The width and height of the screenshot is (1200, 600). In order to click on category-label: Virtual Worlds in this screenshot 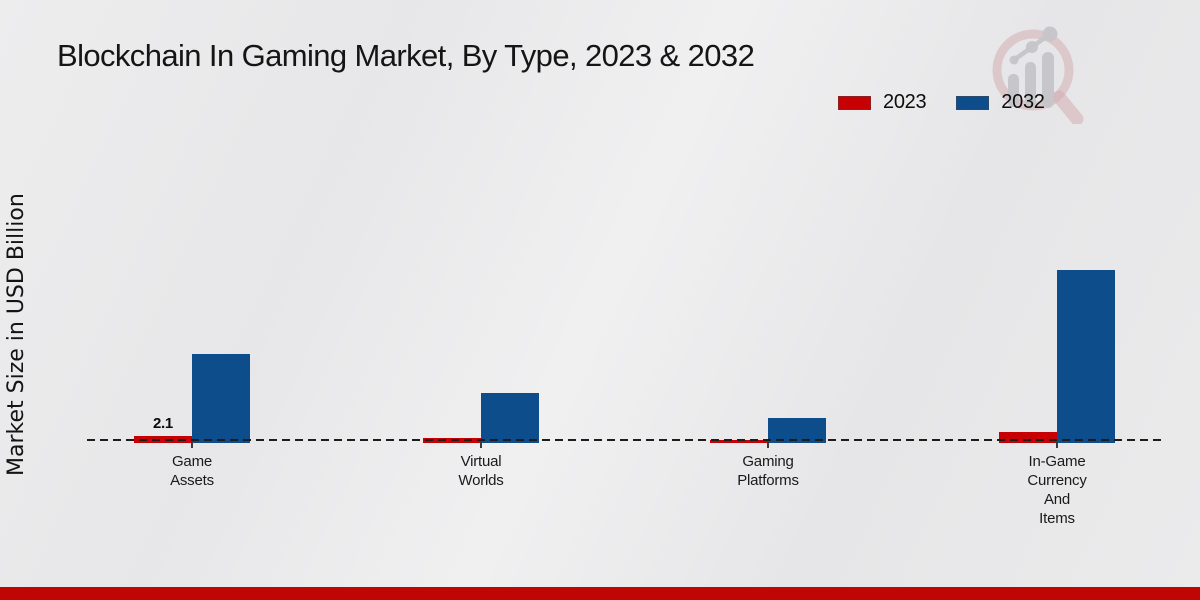, I will do `click(481, 471)`.